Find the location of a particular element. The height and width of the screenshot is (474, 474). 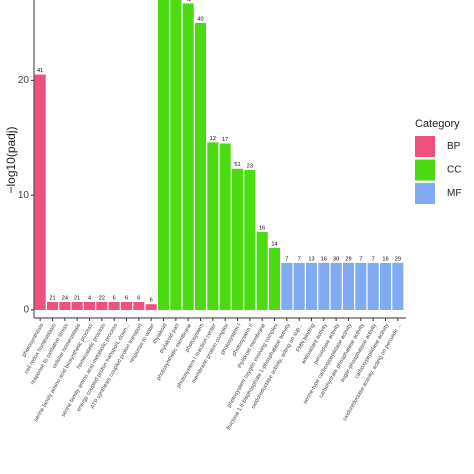

legend-label: CC is located at coordinates (454, 170).